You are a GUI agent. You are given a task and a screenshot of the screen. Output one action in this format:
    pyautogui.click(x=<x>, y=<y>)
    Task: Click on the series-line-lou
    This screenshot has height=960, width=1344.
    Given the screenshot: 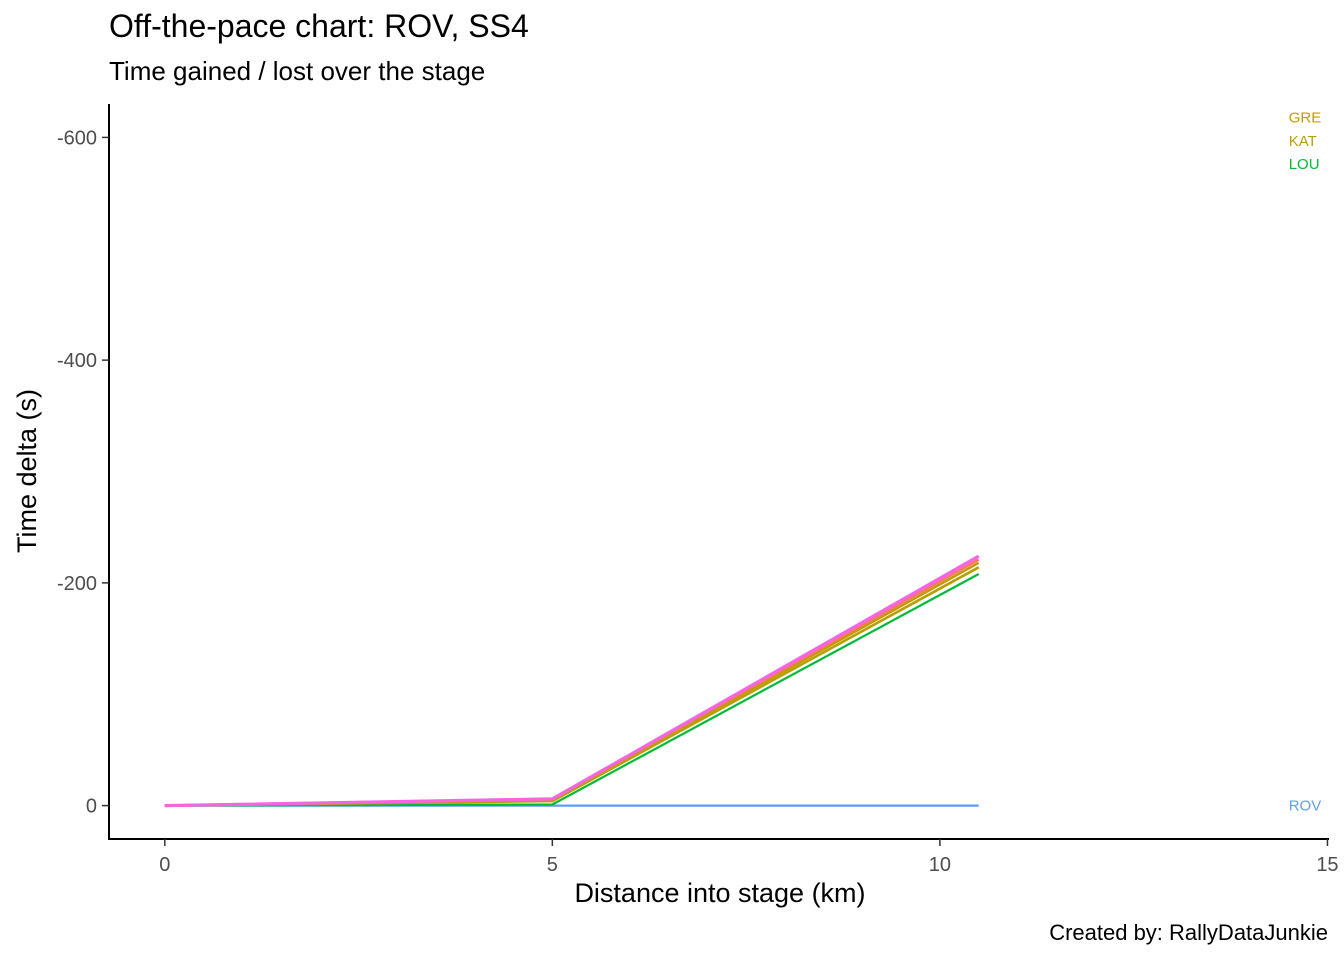 What is the action you would take?
    pyautogui.click(x=572, y=690)
    